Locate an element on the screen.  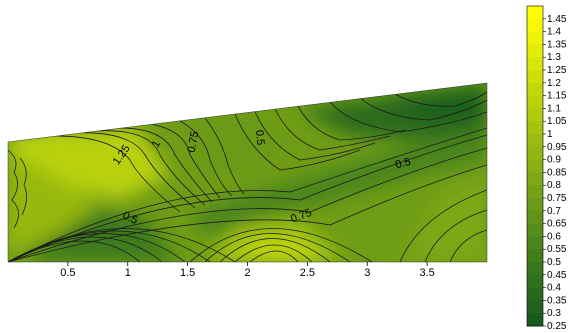
field-region-top-right-core is located at coordinates (433, 104).